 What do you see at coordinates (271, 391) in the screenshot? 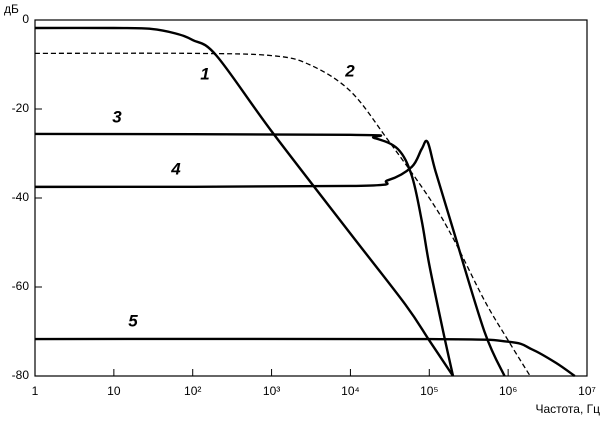
I see `x-tick-label: 10³` at bounding box center [271, 391].